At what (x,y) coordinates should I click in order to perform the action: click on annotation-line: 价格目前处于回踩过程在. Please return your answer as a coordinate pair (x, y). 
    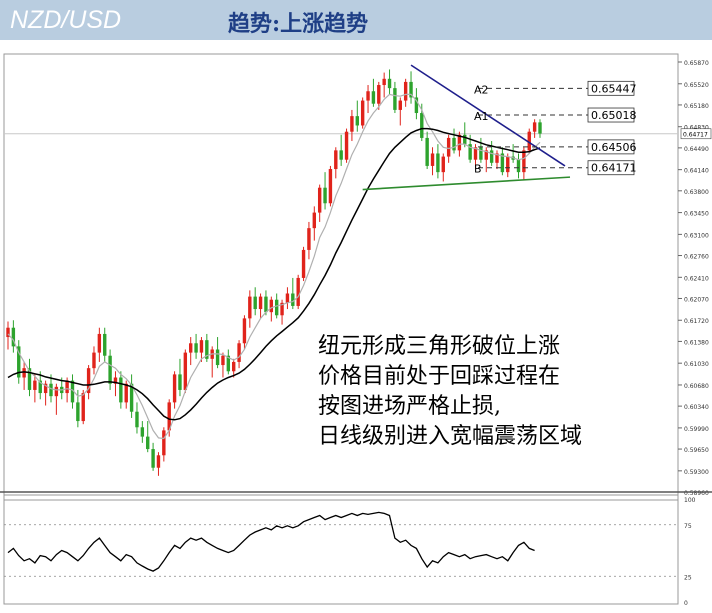
    Looking at the image, I should click on (439, 376).